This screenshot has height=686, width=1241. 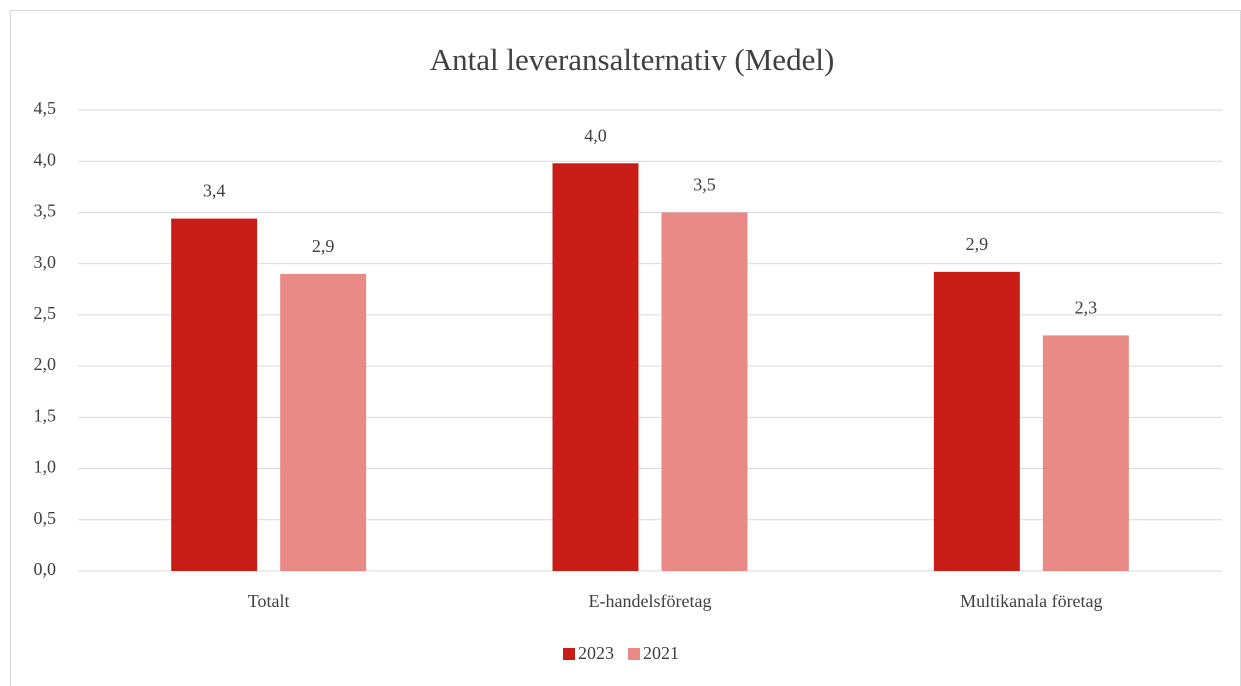 What do you see at coordinates (661, 653) in the screenshot?
I see `legend-label: 2021` at bounding box center [661, 653].